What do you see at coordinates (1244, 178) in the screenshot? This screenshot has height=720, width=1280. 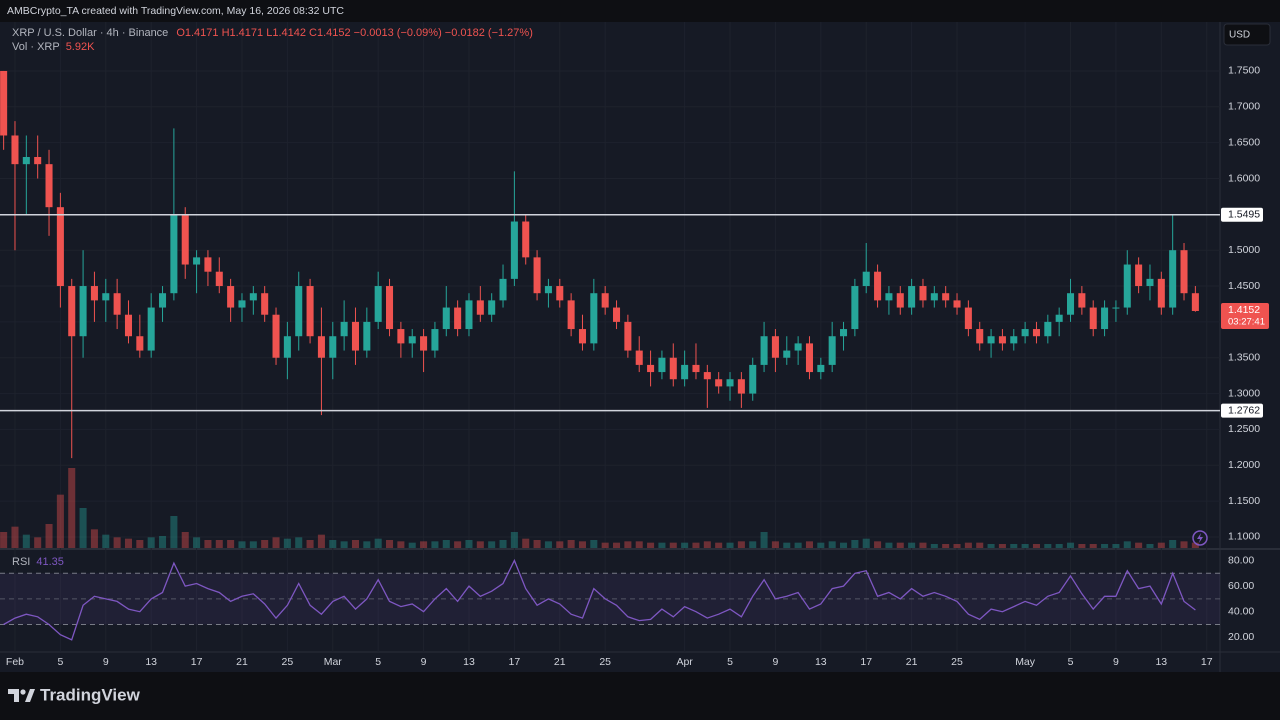 I see `y-tick-label: 1.6000` at bounding box center [1244, 178].